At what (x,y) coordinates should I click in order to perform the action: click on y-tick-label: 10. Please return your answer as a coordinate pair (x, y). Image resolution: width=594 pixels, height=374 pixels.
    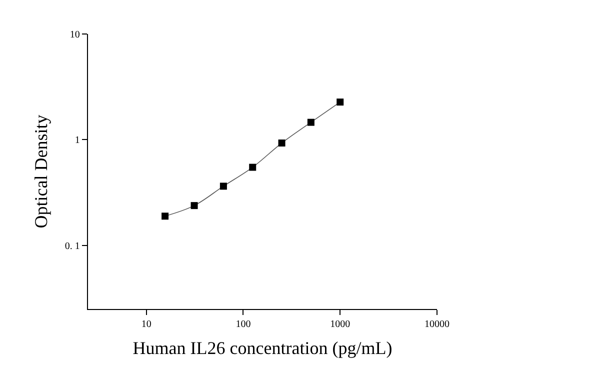
    Looking at the image, I should click on (75, 35).